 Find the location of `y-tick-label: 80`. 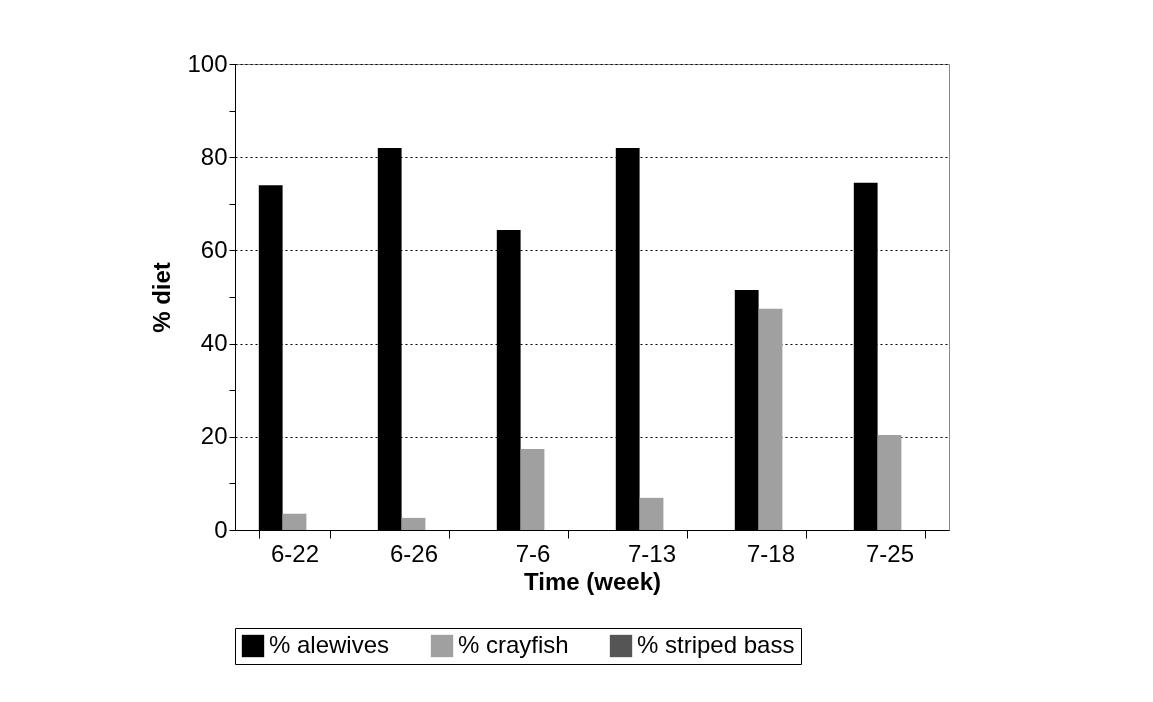

y-tick-label: 80 is located at coordinates (214, 156).